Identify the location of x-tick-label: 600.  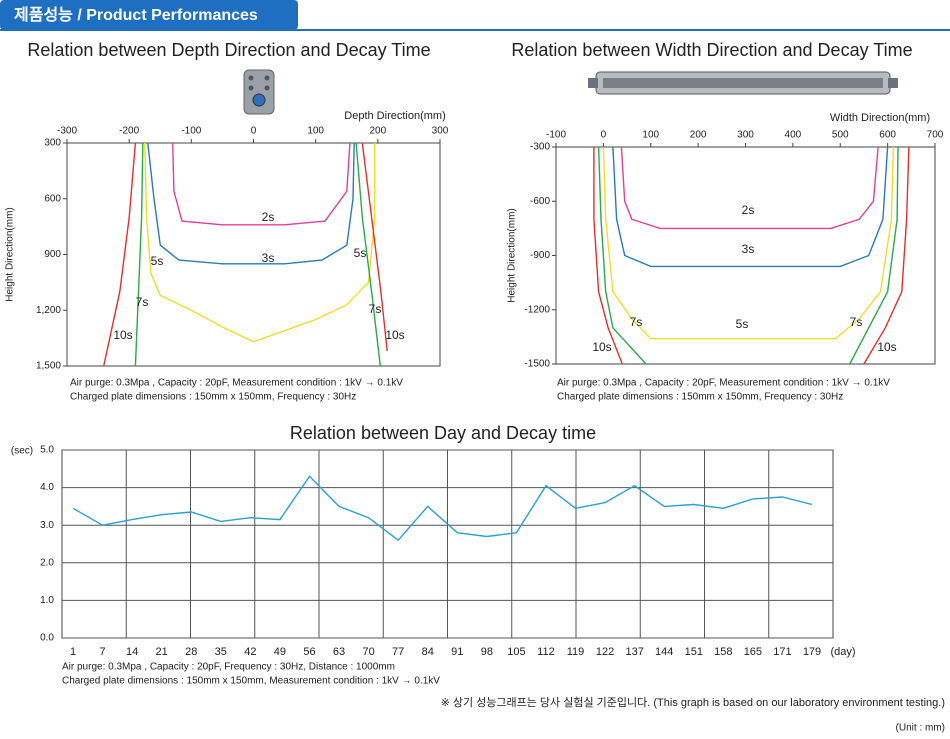
(887, 135).